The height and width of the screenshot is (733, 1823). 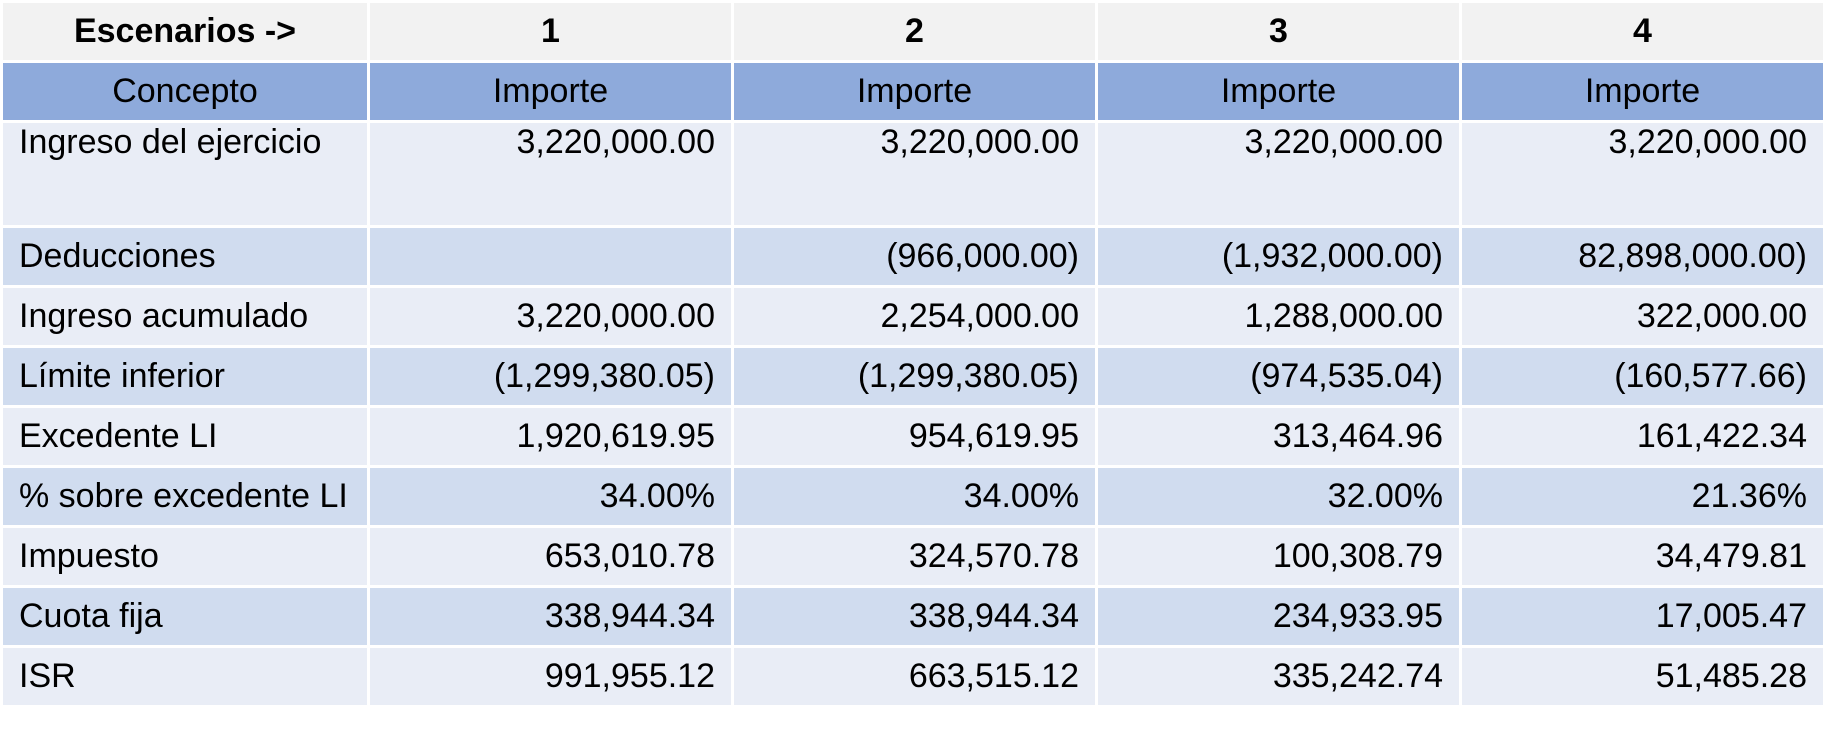 What do you see at coordinates (1641, 376) in the screenshot?
I see `amount-cell: (160,577.66)` at bounding box center [1641, 376].